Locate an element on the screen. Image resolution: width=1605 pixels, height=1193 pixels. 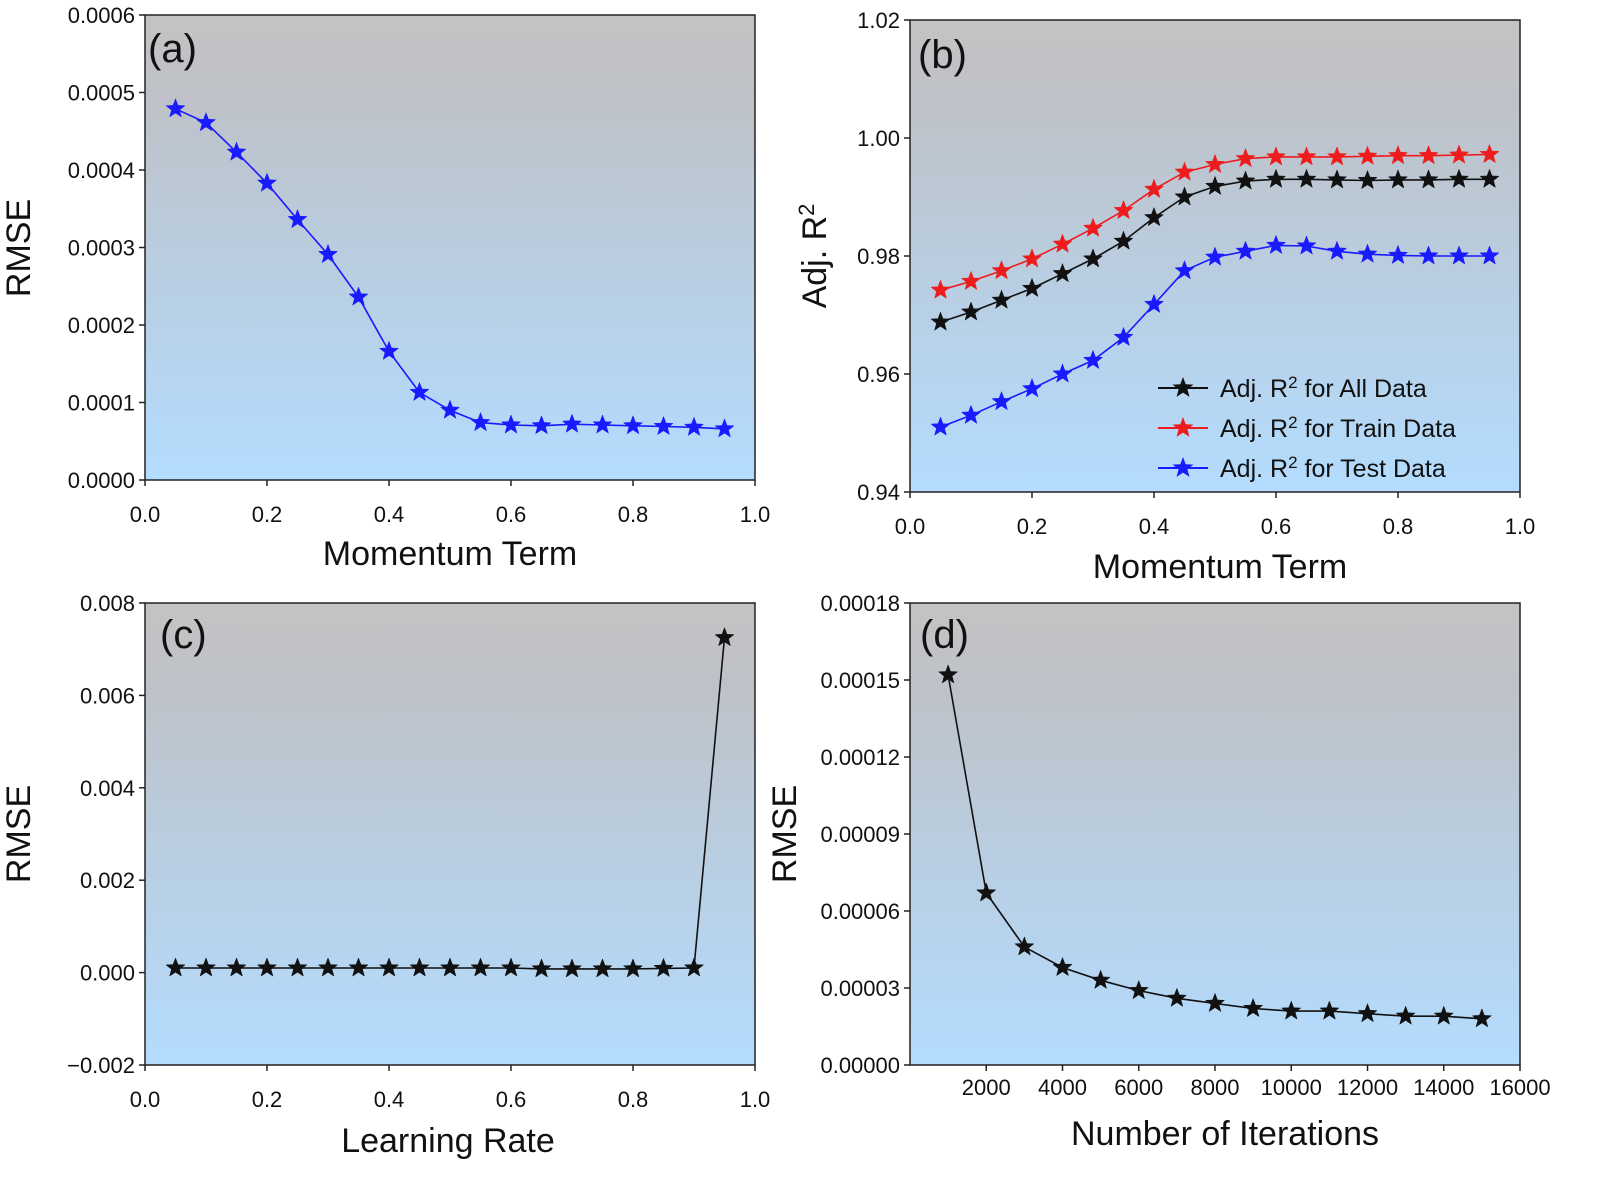
panel-c-x-tick-label: 0.4 is located at coordinates (389, 1099).